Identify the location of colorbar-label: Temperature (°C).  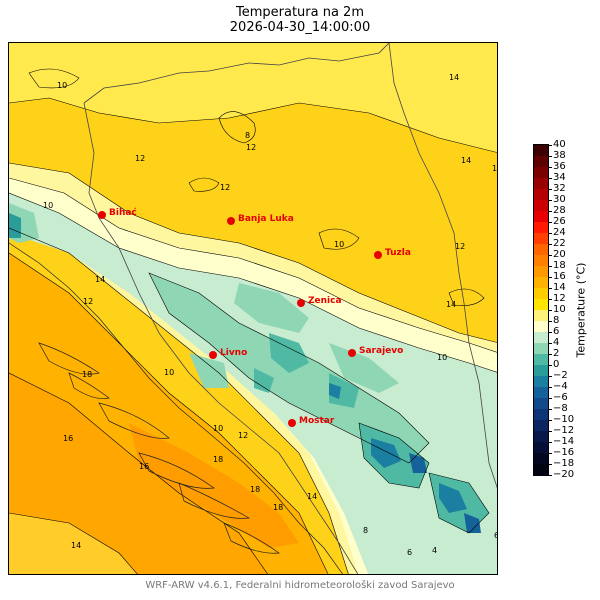
(581, 310).